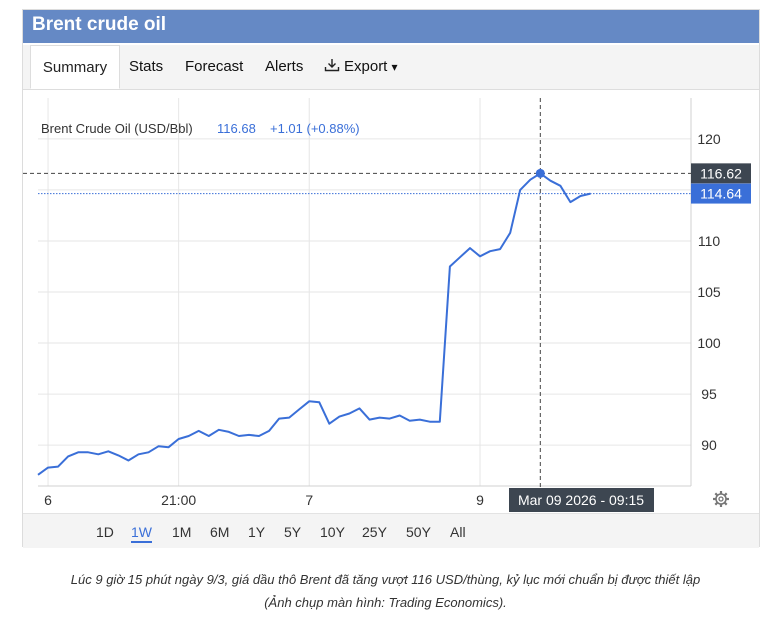 Image resolution: width=771 pixels, height=625 pixels. Describe the element at coordinates (117, 128) in the screenshot. I see `legend-series-name: Brent Crude Oil (USD/Bbl)` at that location.